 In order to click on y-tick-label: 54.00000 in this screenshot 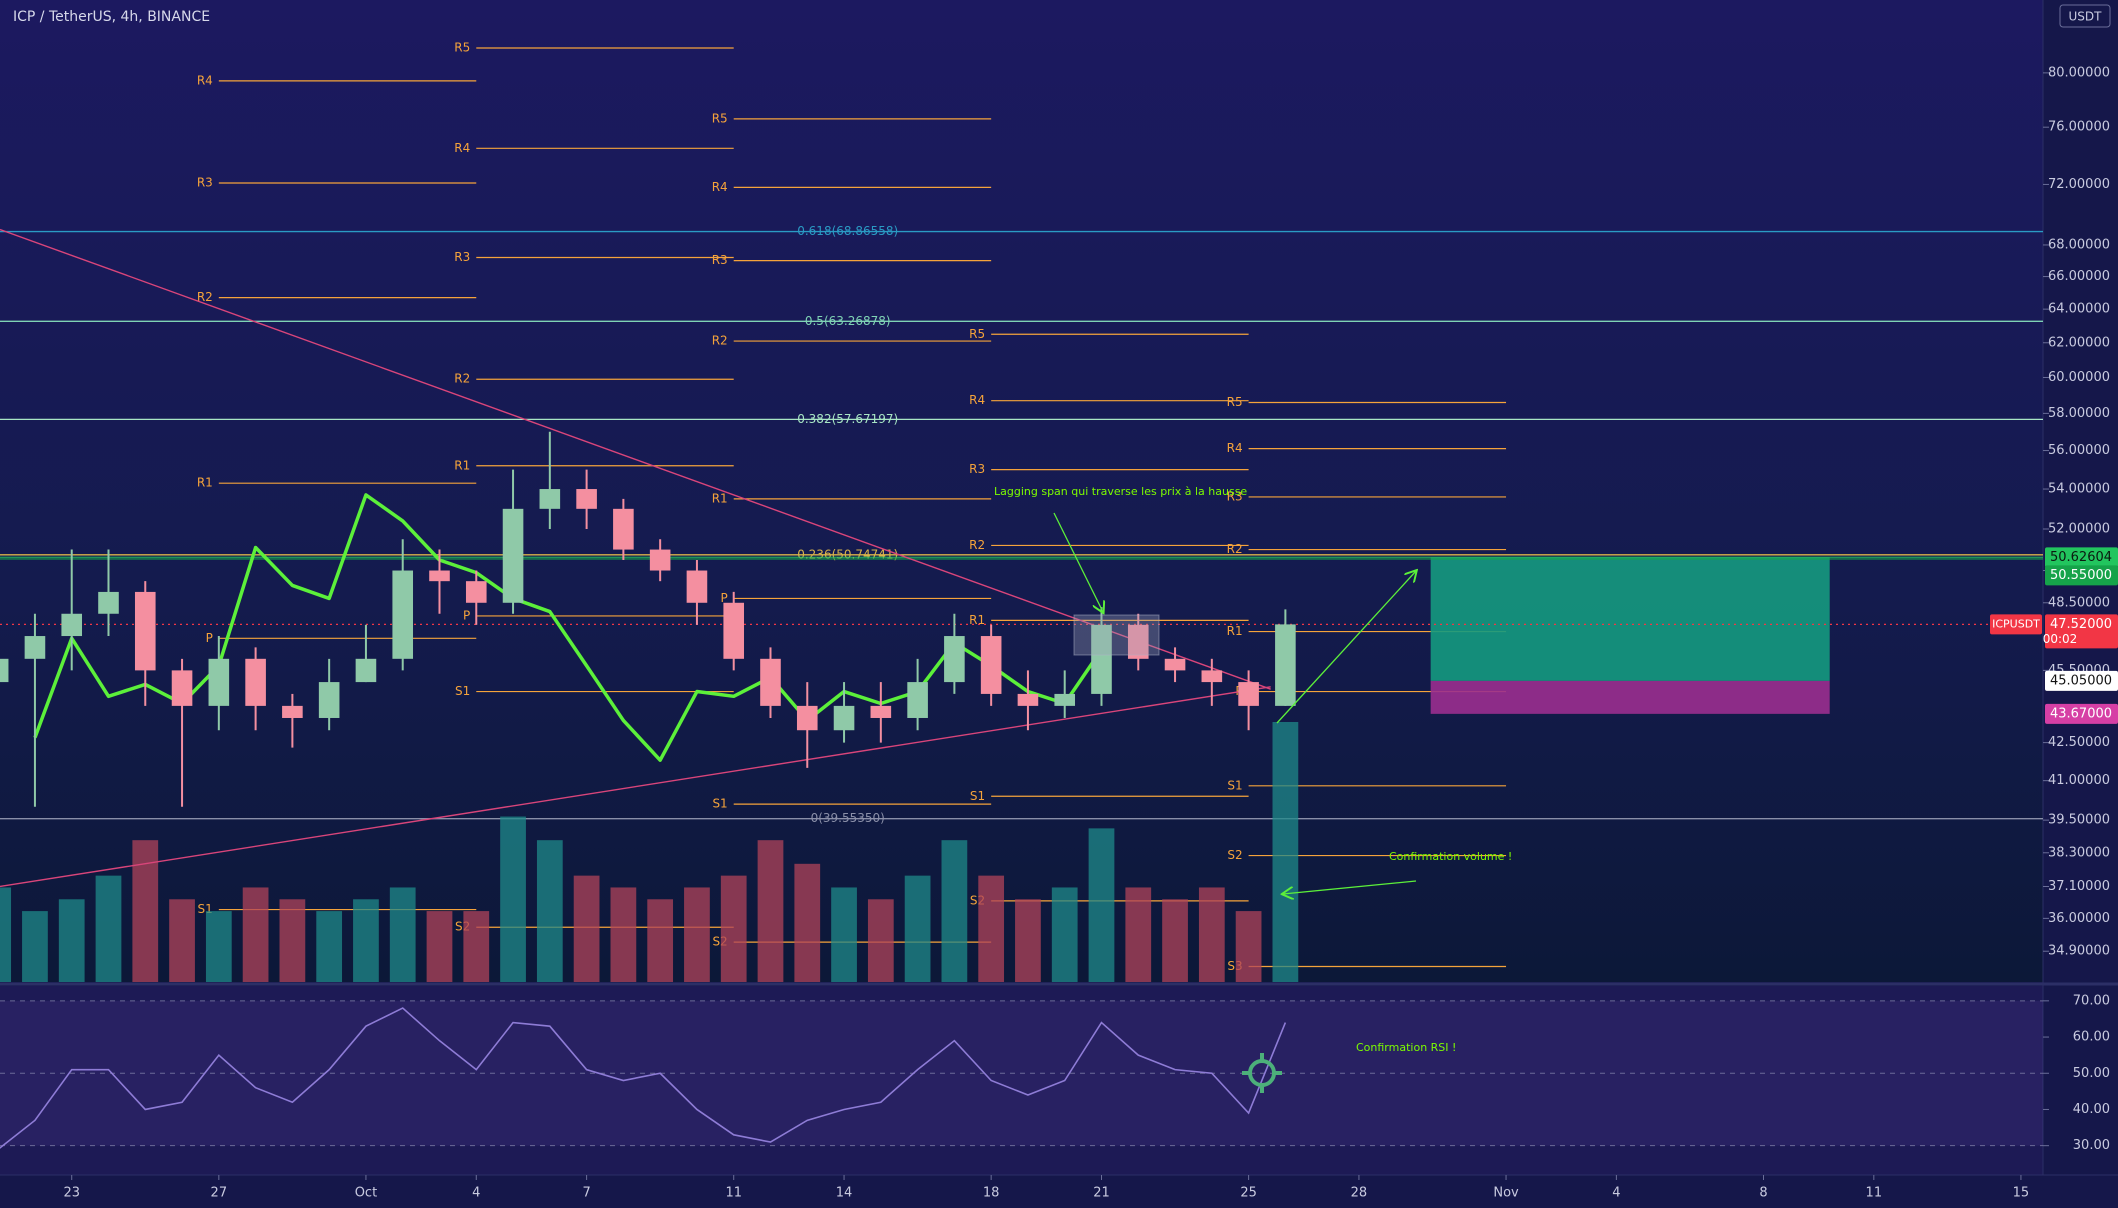, I will do `click(2079, 489)`.